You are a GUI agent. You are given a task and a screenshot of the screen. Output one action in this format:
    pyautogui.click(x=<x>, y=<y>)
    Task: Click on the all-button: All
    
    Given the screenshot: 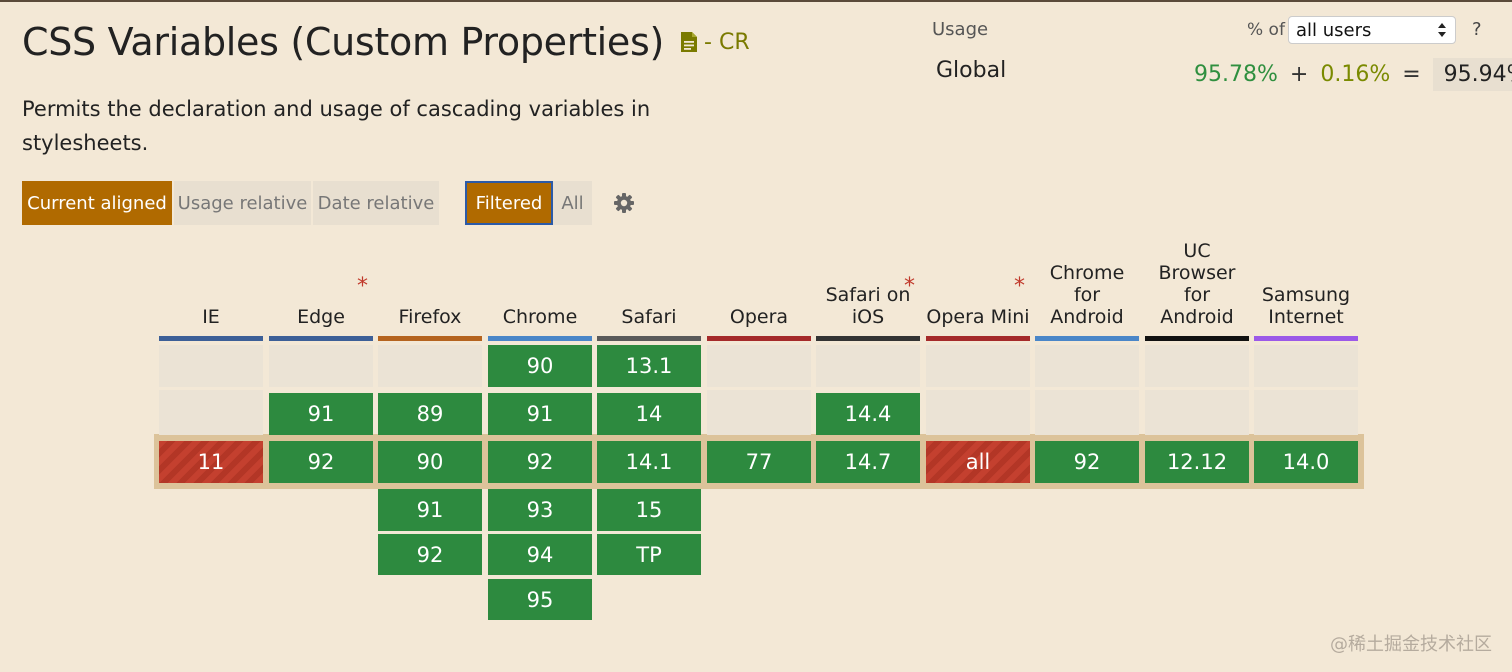 What is the action you would take?
    pyautogui.click(x=572, y=203)
    